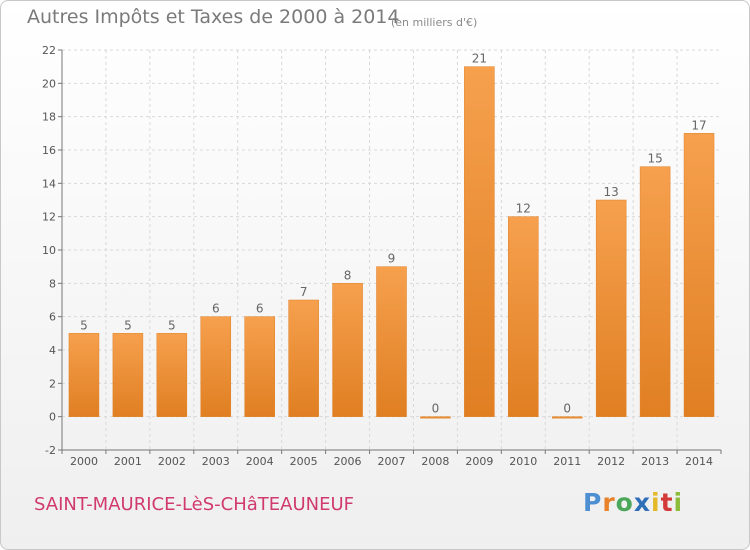  What do you see at coordinates (611, 192) in the screenshot?
I see `data-label: 13` at bounding box center [611, 192].